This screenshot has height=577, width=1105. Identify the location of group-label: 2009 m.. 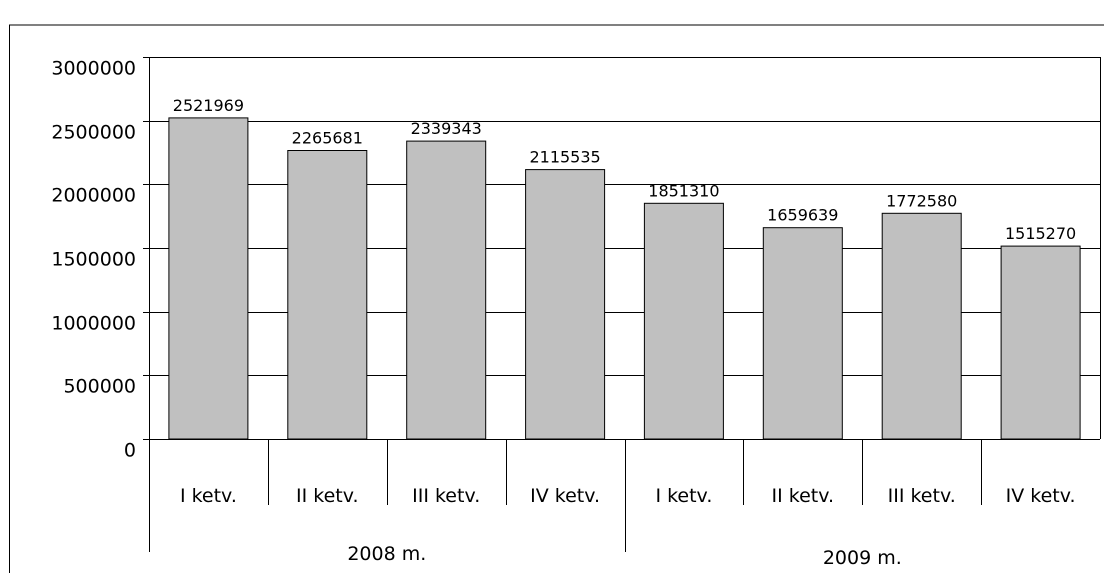
(862, 558).